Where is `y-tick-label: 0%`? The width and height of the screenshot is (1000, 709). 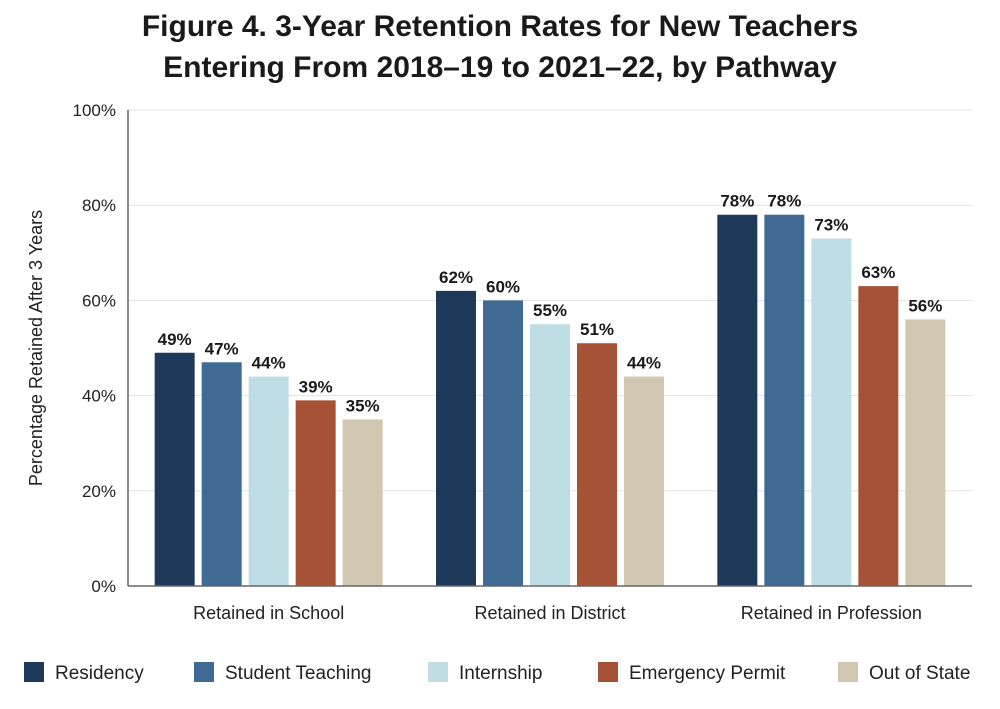
y-tick-label: 0% is located at coordinates (103, 586).